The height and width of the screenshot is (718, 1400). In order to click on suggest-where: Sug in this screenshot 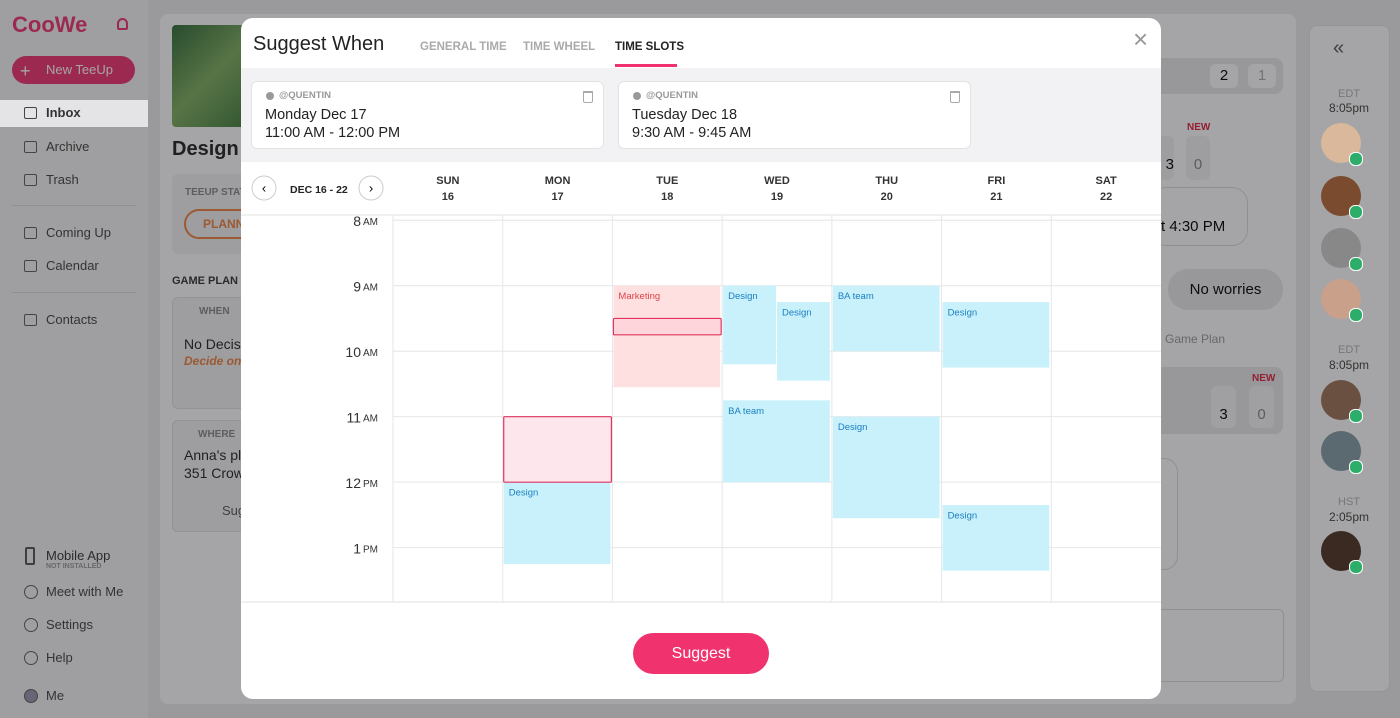, I will do `click(234, 510)`.